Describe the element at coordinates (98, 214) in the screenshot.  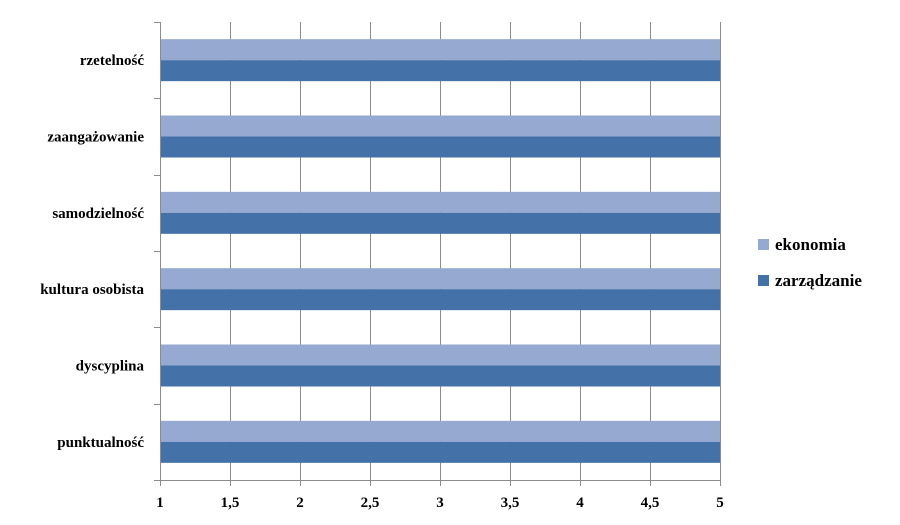
I see `category-label: samodzielność` at that location.